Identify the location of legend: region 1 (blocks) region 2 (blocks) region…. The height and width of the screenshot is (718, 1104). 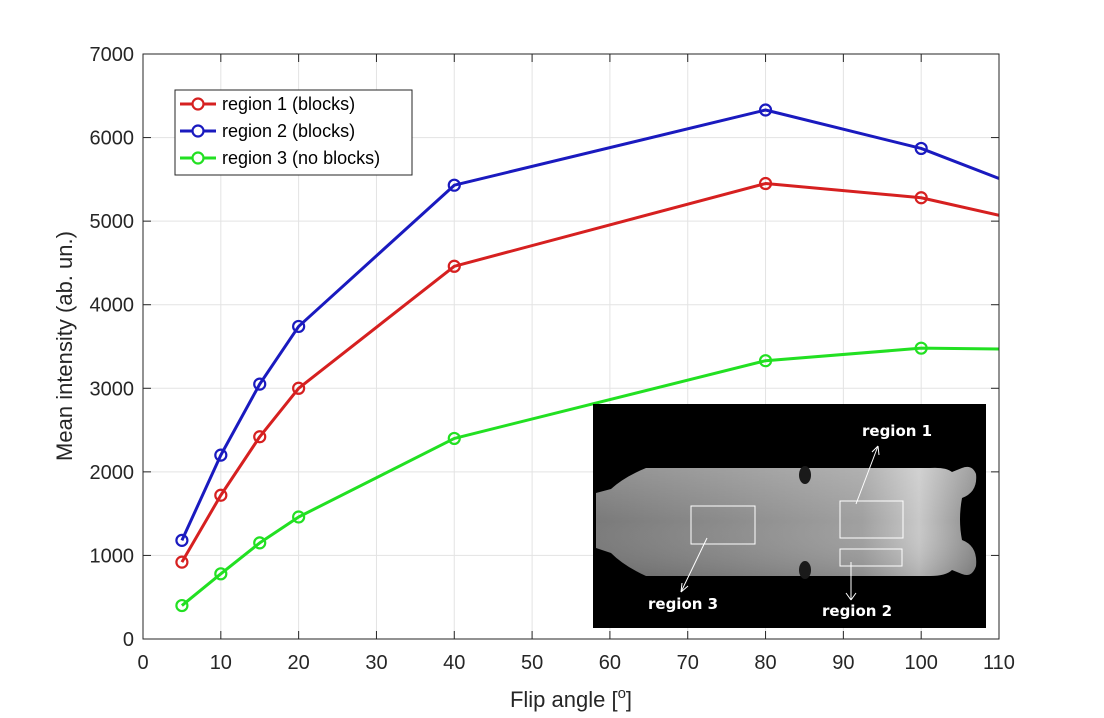
(293, 132).